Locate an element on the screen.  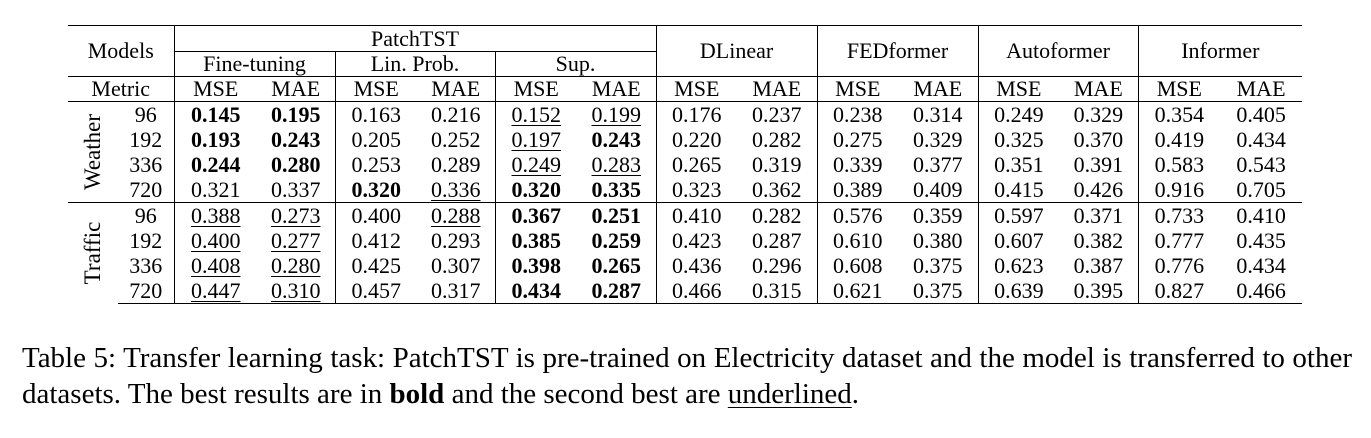
value-cell: 0.176 is located at coordinates (697, 114).